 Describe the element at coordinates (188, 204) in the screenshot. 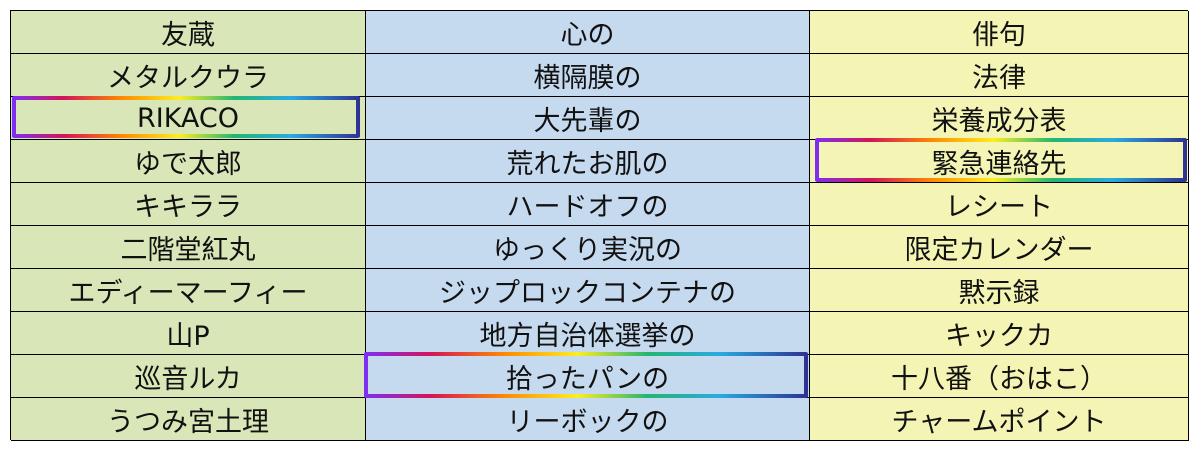

I see `table-cell: キキララ` at that location.